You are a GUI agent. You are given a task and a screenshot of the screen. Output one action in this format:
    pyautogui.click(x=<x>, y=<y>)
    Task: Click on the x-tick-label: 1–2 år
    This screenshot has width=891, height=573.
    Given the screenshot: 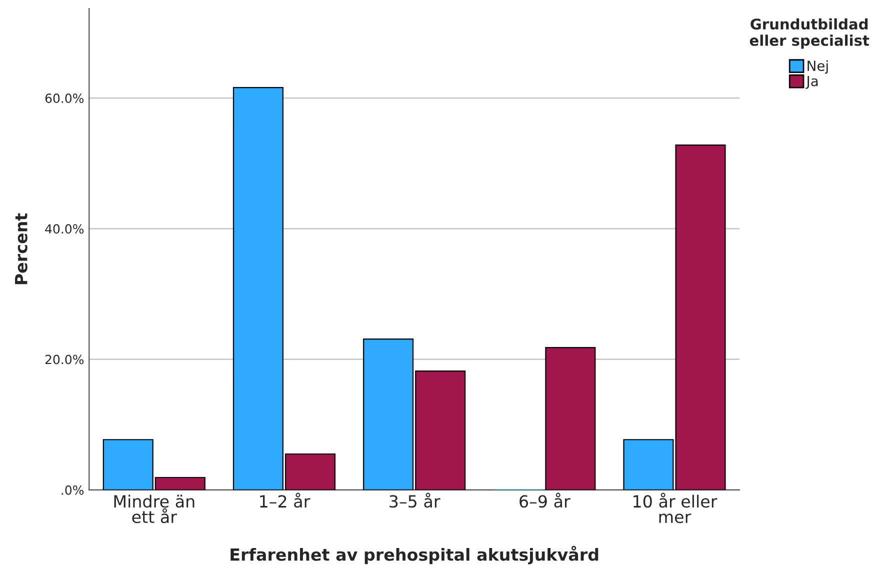 What is the action you would take?
    pyautogui.click(x=285, y=500)
    